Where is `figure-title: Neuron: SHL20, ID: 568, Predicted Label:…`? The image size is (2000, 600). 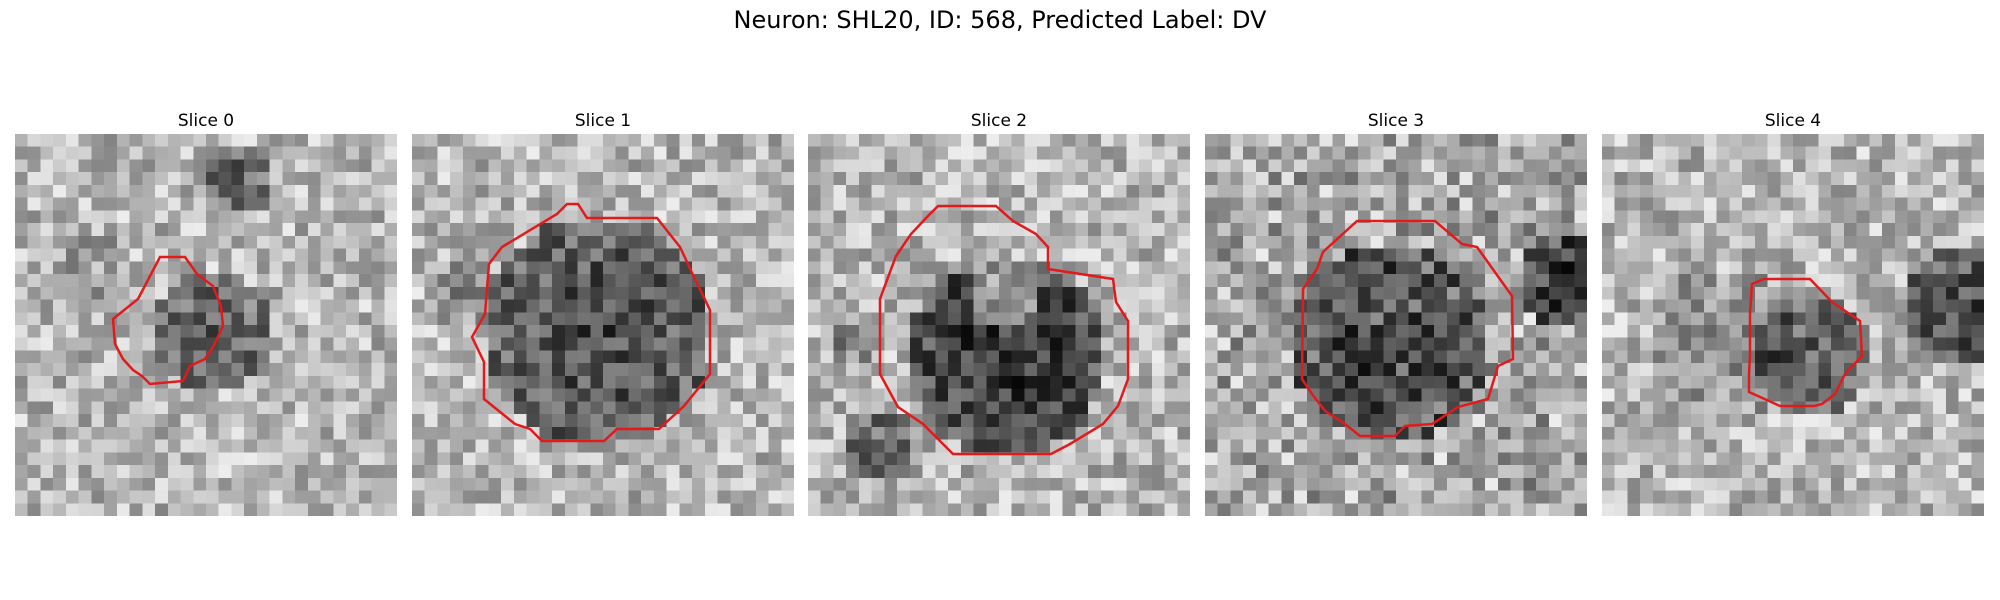
figure-title: Neuron: SHL20, ID: 568, Predicted Label:… is located at coordinates (1000, 20).